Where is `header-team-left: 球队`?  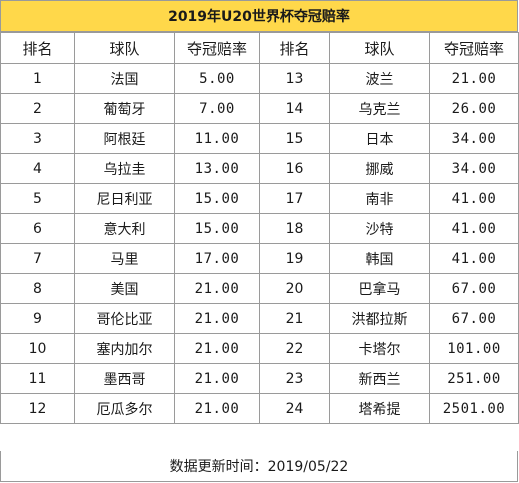 header-team-left: 球队 is located at coordinates (124, 48).